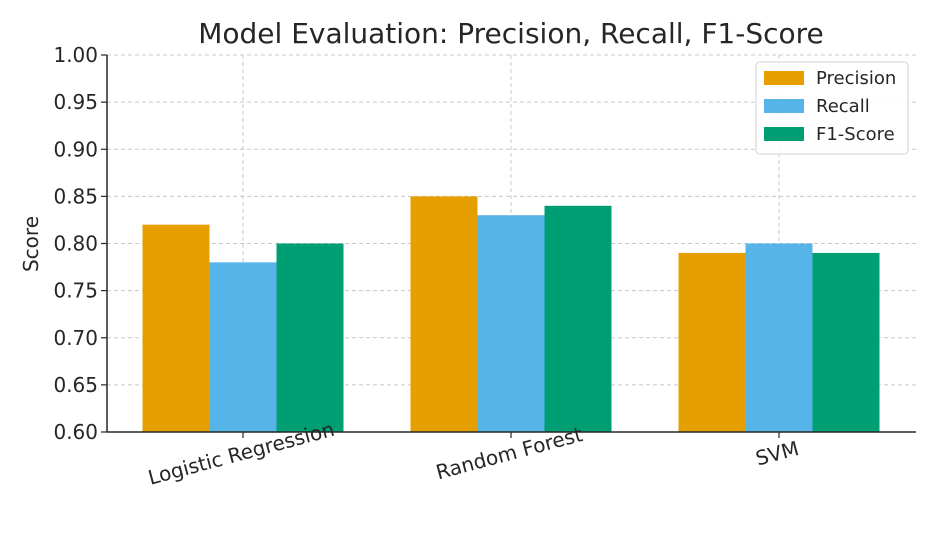  Describe the element at coordinates (777, 453) in the screenshot. I see `x-tick-label: SVM` at that location.